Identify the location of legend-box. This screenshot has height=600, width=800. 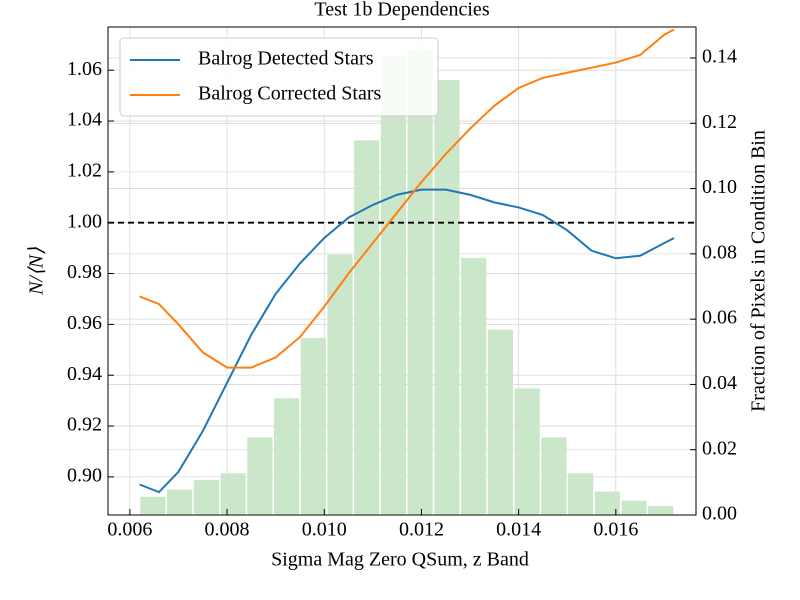
(279, 77).